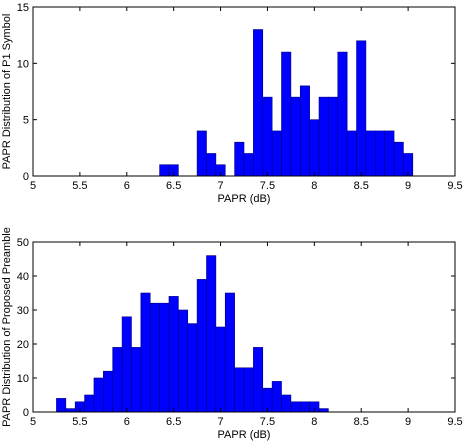  What do you see at coordinates (23, 8) in the screenshot?
I see `y-tick-label: 15` at bounding box center [23, 8].